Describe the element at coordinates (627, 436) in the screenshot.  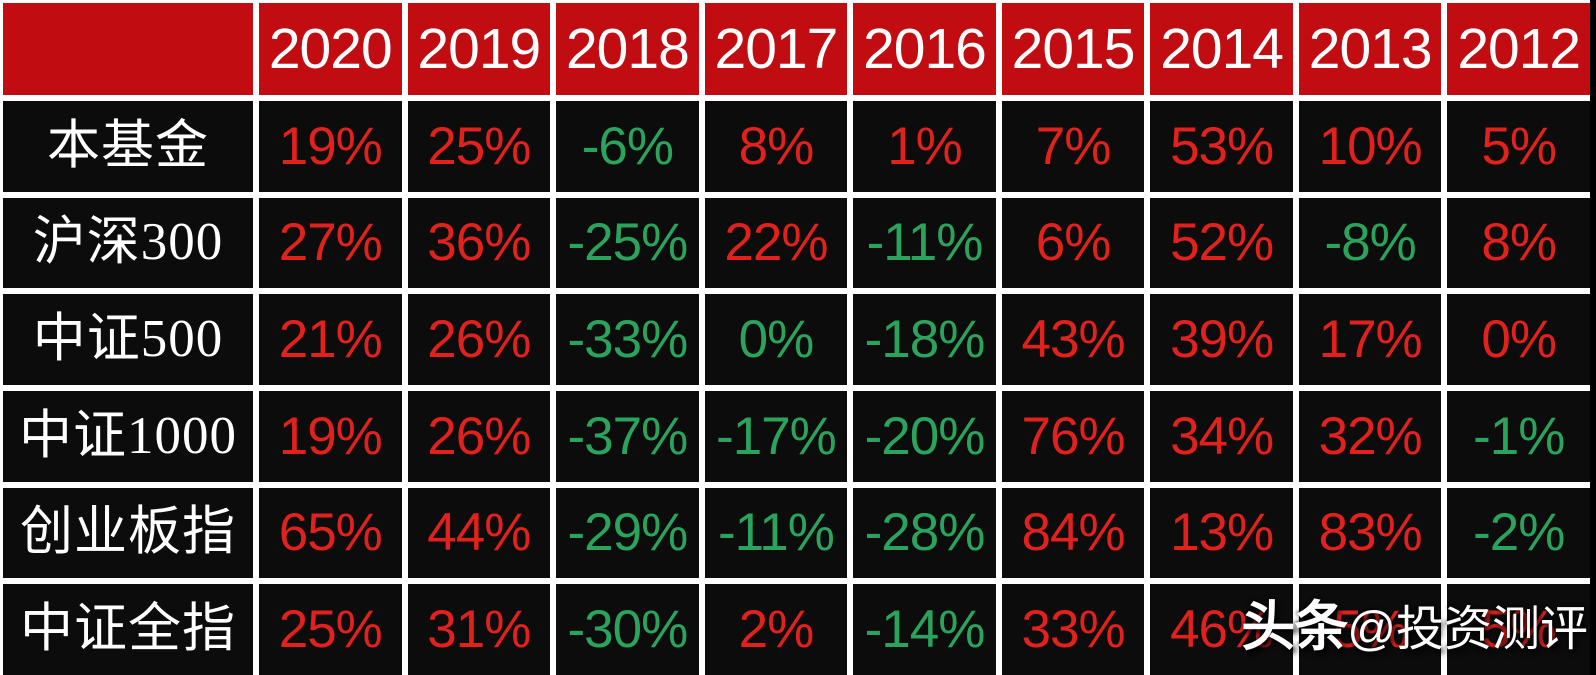
I see `value-cell-3-2018: -37%` at that location.